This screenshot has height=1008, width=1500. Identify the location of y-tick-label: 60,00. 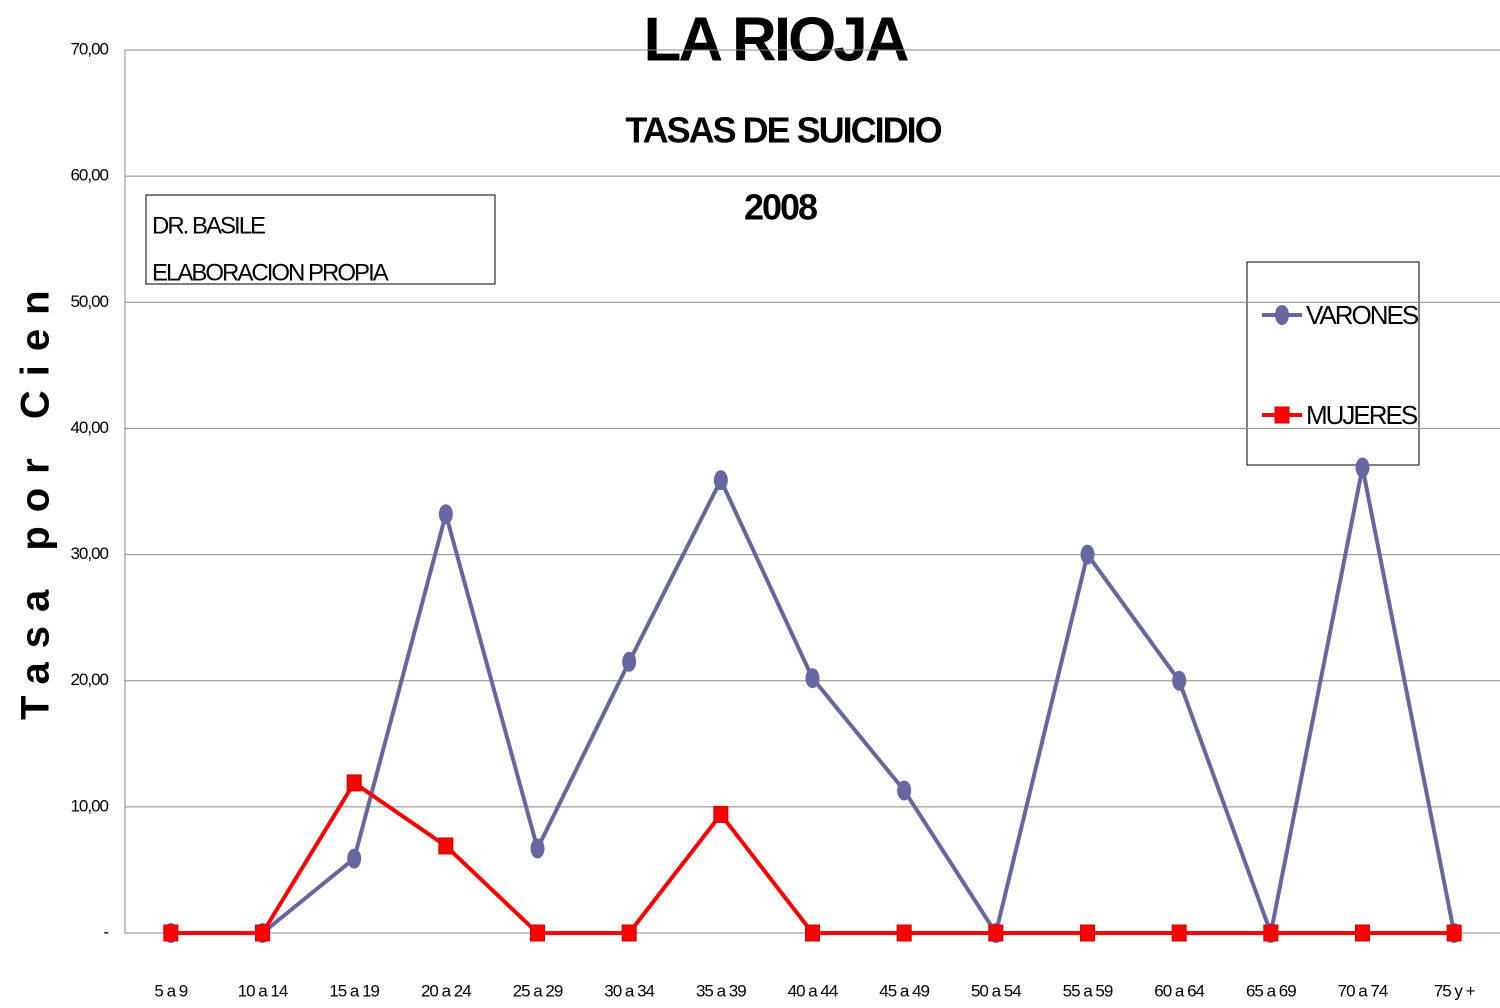
(89, 175).